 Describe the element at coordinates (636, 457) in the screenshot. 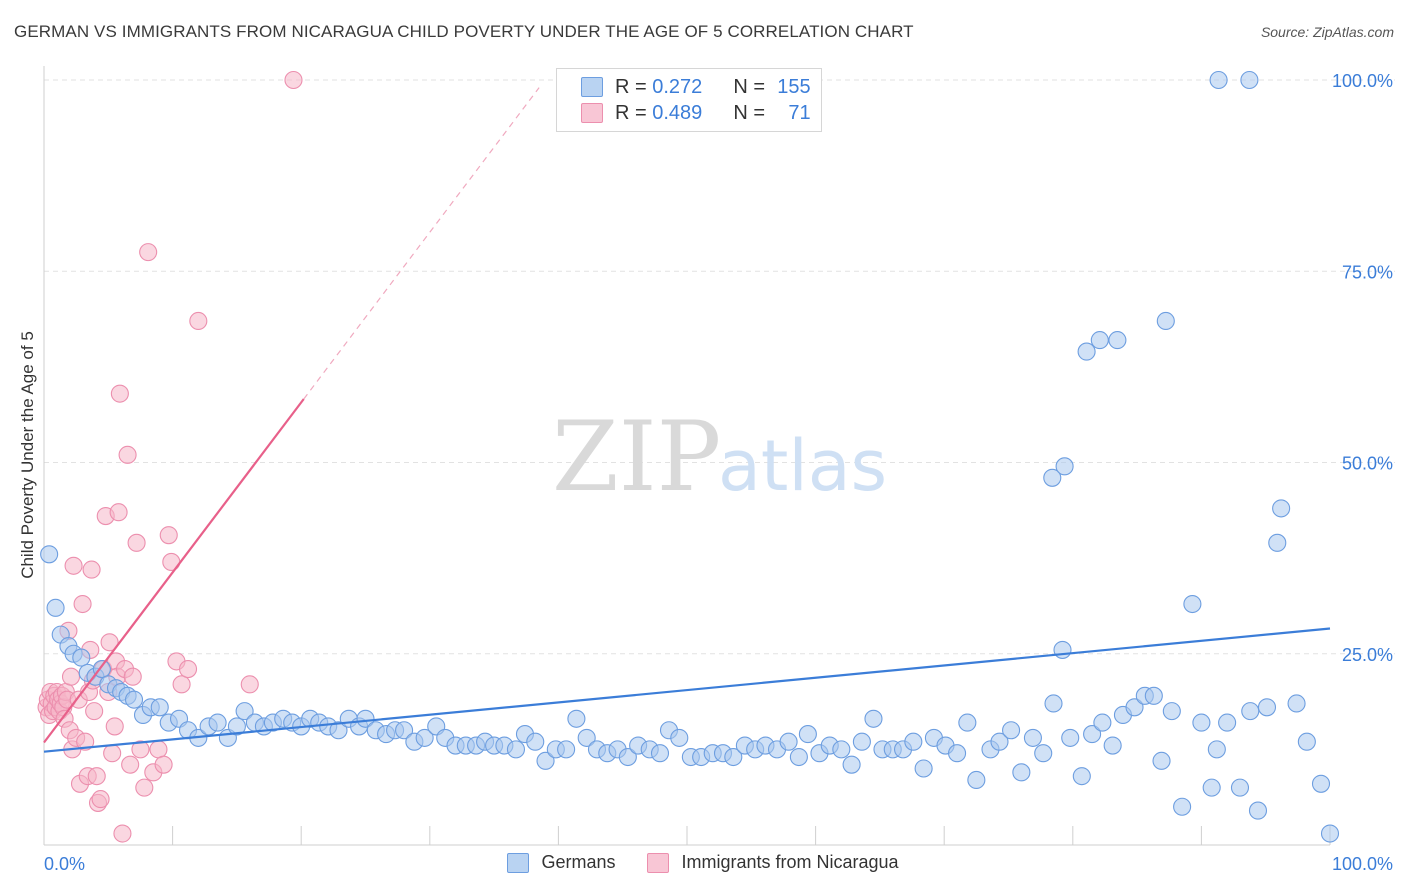

I see `watermark-zip: ZIP` at that location.